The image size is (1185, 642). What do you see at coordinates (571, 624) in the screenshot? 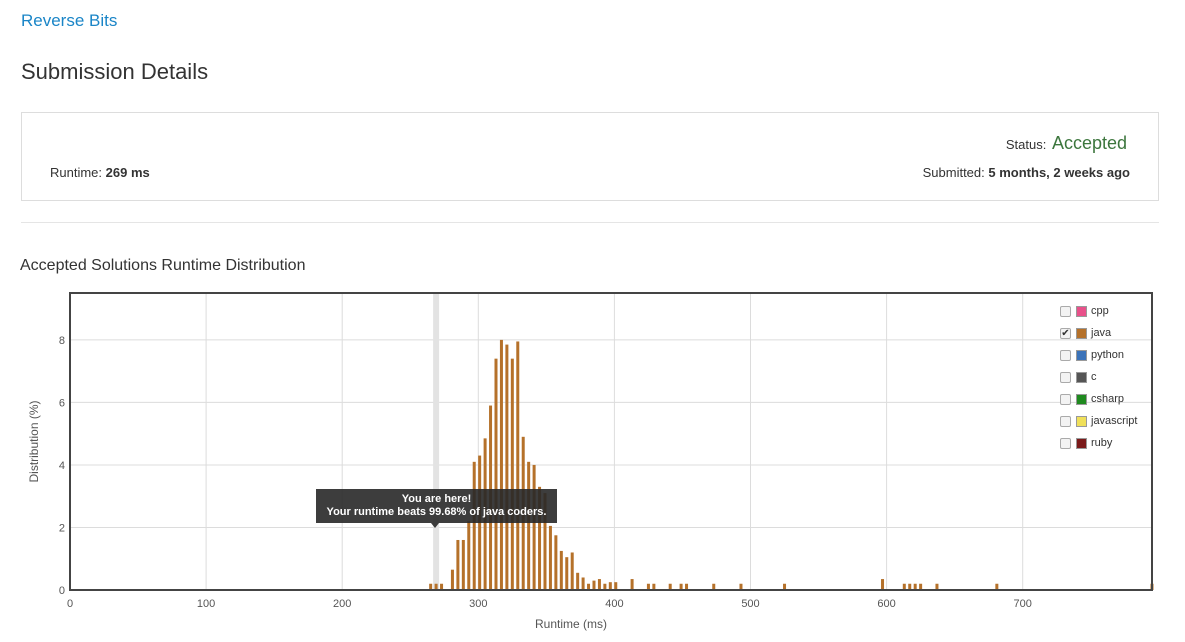
I see `x-axis-label: Runtime (ms)` at bounding box center [571, 624].